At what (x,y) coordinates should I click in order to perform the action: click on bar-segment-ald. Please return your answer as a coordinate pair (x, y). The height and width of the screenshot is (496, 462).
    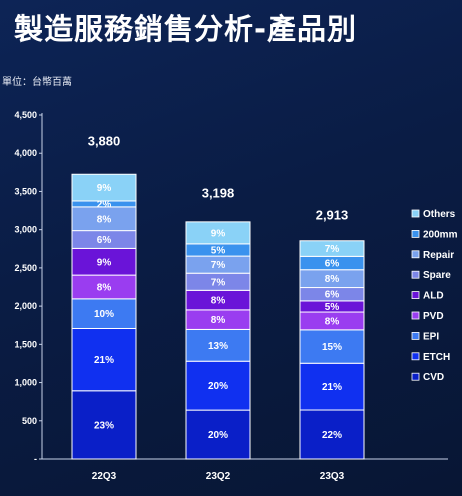
    Looking at the image, I should click on (104, 261).